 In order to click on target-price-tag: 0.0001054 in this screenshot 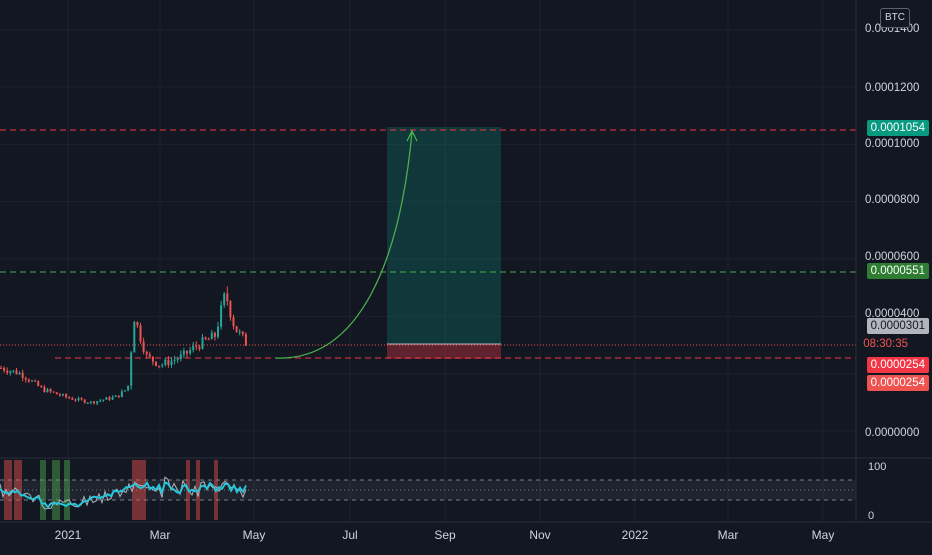, I will do `click(897, 128)`.